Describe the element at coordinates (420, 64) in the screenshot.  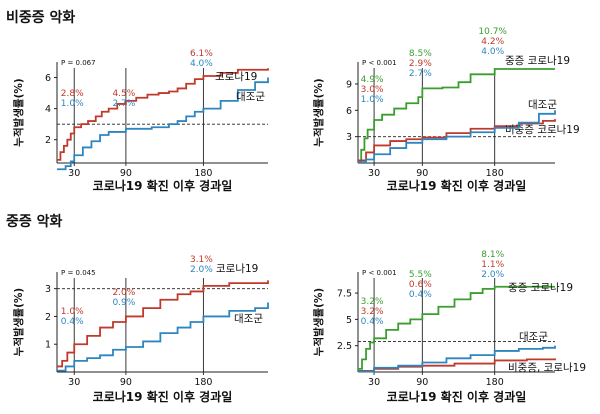
I see `value-annotation: 2.9%` at that location.